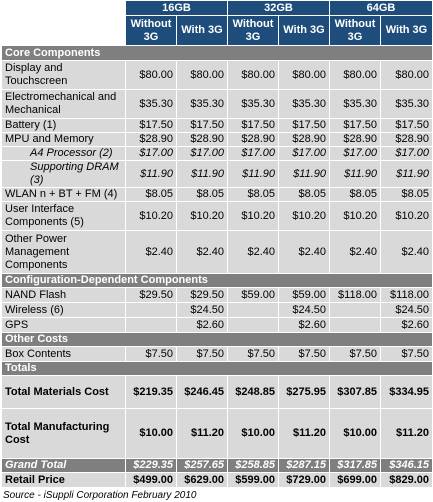 This screenshot has width=433, height=502. Describe the element at coordinates (253, 480) in the screenshot. I see `cost-cell: $599.00` at that location.